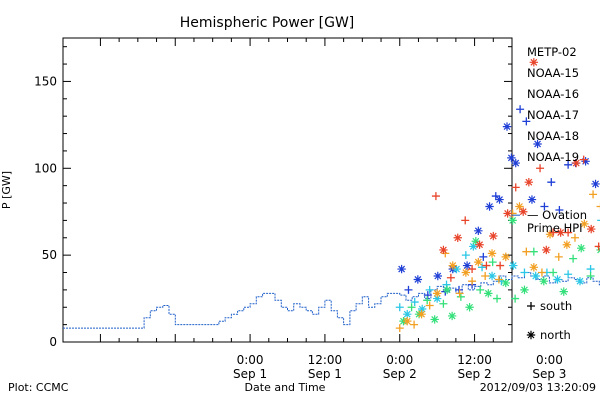  Describe the element at coordinates (549, 374) in the screenshot. I see `x-tick-date: Sep 3` at that location.